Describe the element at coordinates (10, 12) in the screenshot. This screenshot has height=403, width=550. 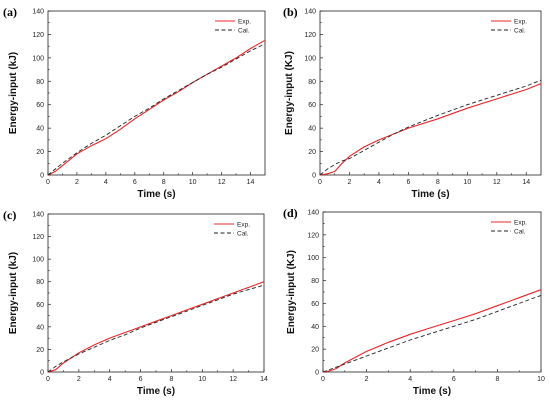
I see `panel-label: (a)` at that location.